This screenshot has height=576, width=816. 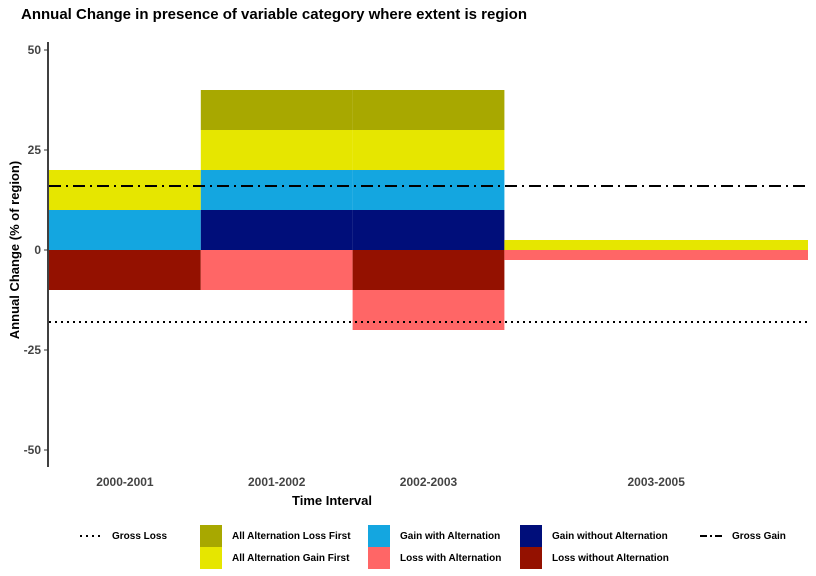 What do you see at coordinates (657, 482) in the screenshot?
I see `x-tick-label: 2003-2005` at bounding box center [657, 482].